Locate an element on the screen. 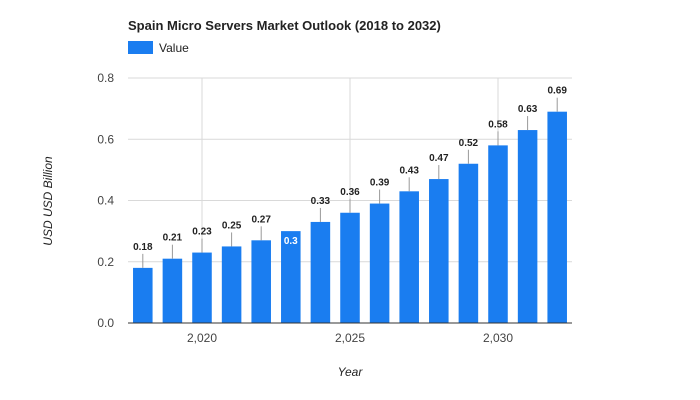 The image size is (700, 400). bar-2031 is located at coordinates (527, 226).